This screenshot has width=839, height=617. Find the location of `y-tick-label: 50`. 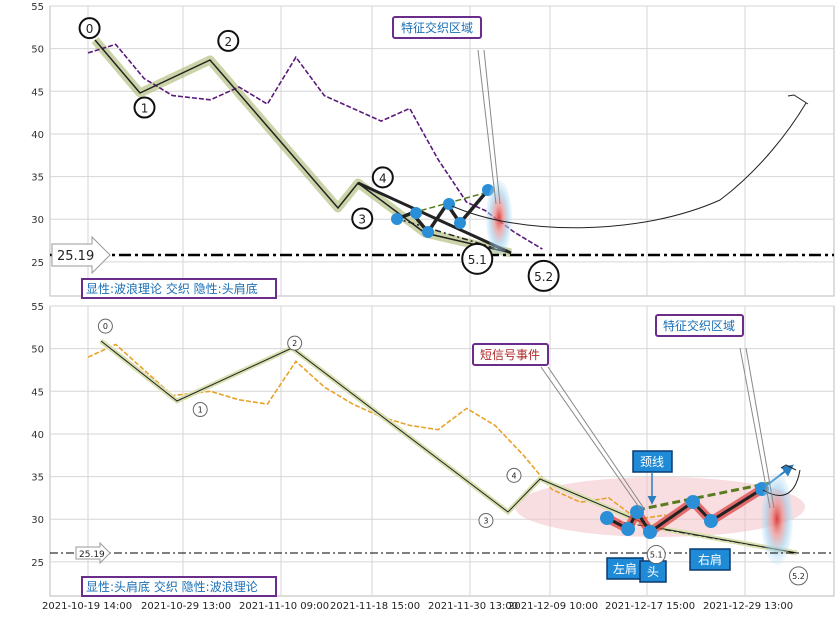

y-tick-label: 50 is located at coordinates (37, 50).